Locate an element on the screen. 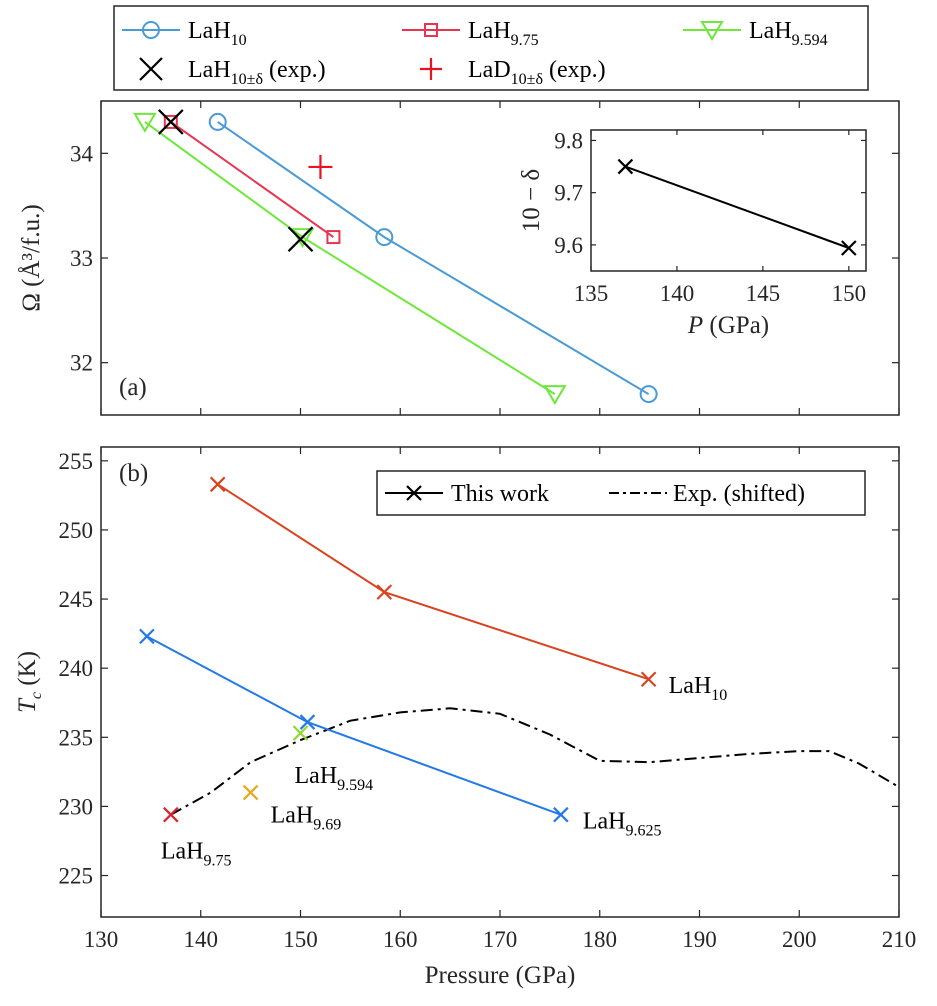 The width and height of the screenshot is (937, 1006). inset-xtick-label: 150 is located at coordinates (849, 293).